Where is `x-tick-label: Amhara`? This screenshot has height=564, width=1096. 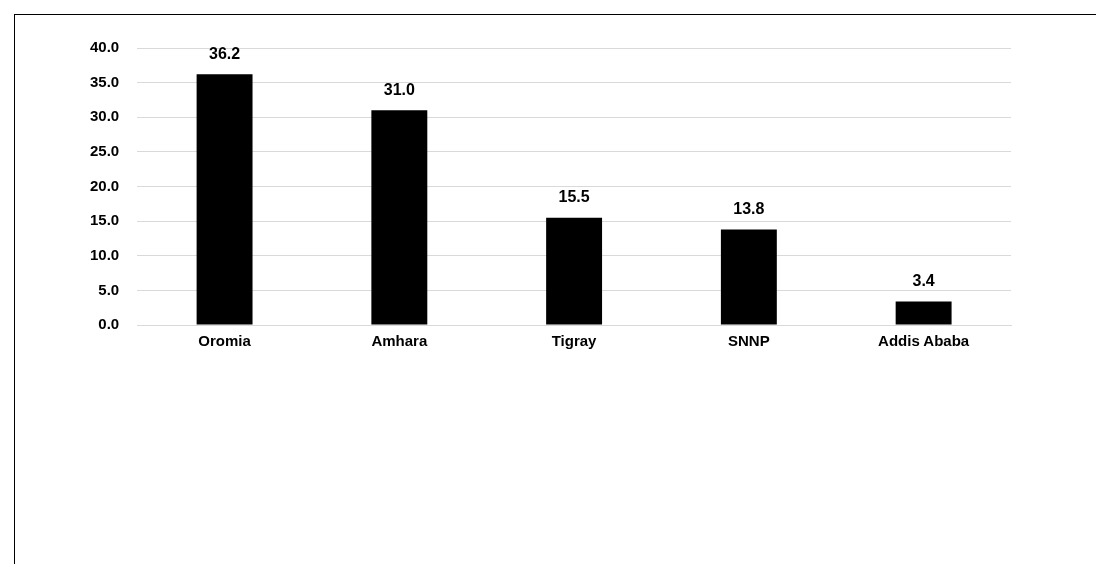 x-tick-label: Amhara is located at coordinates (399, 341).